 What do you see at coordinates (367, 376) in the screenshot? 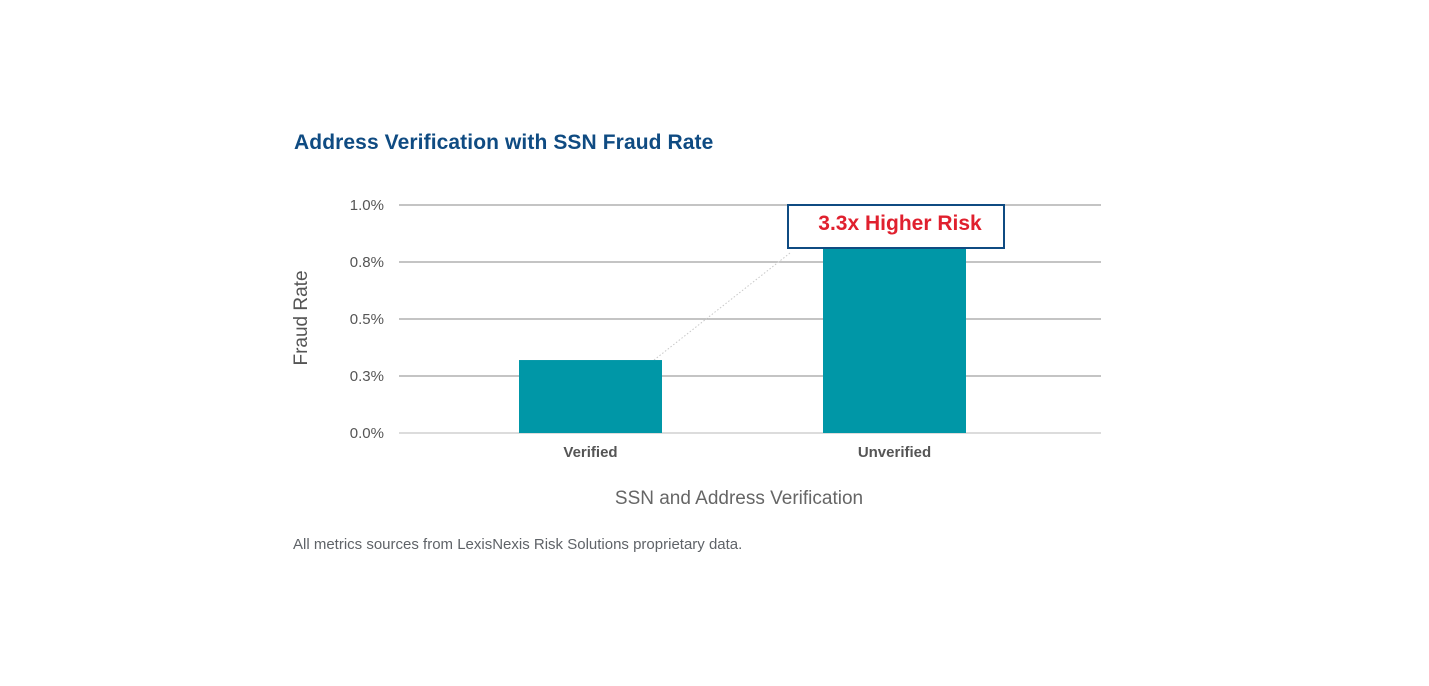
I see `y-tick-label: 0.3%` at bounding box center [367, 376].